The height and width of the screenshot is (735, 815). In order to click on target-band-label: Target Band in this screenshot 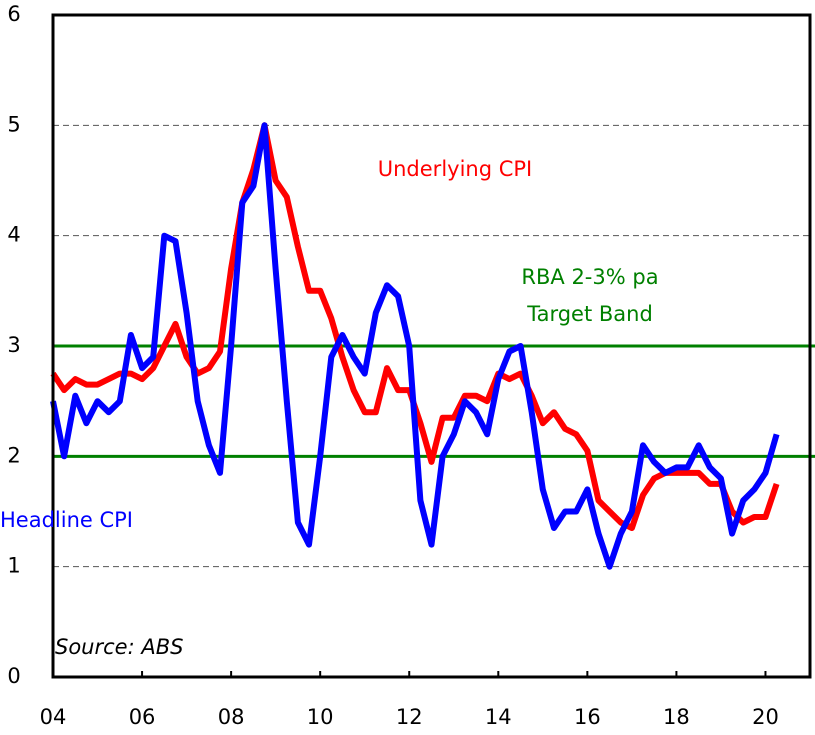, I will do `click(589, 314)`.